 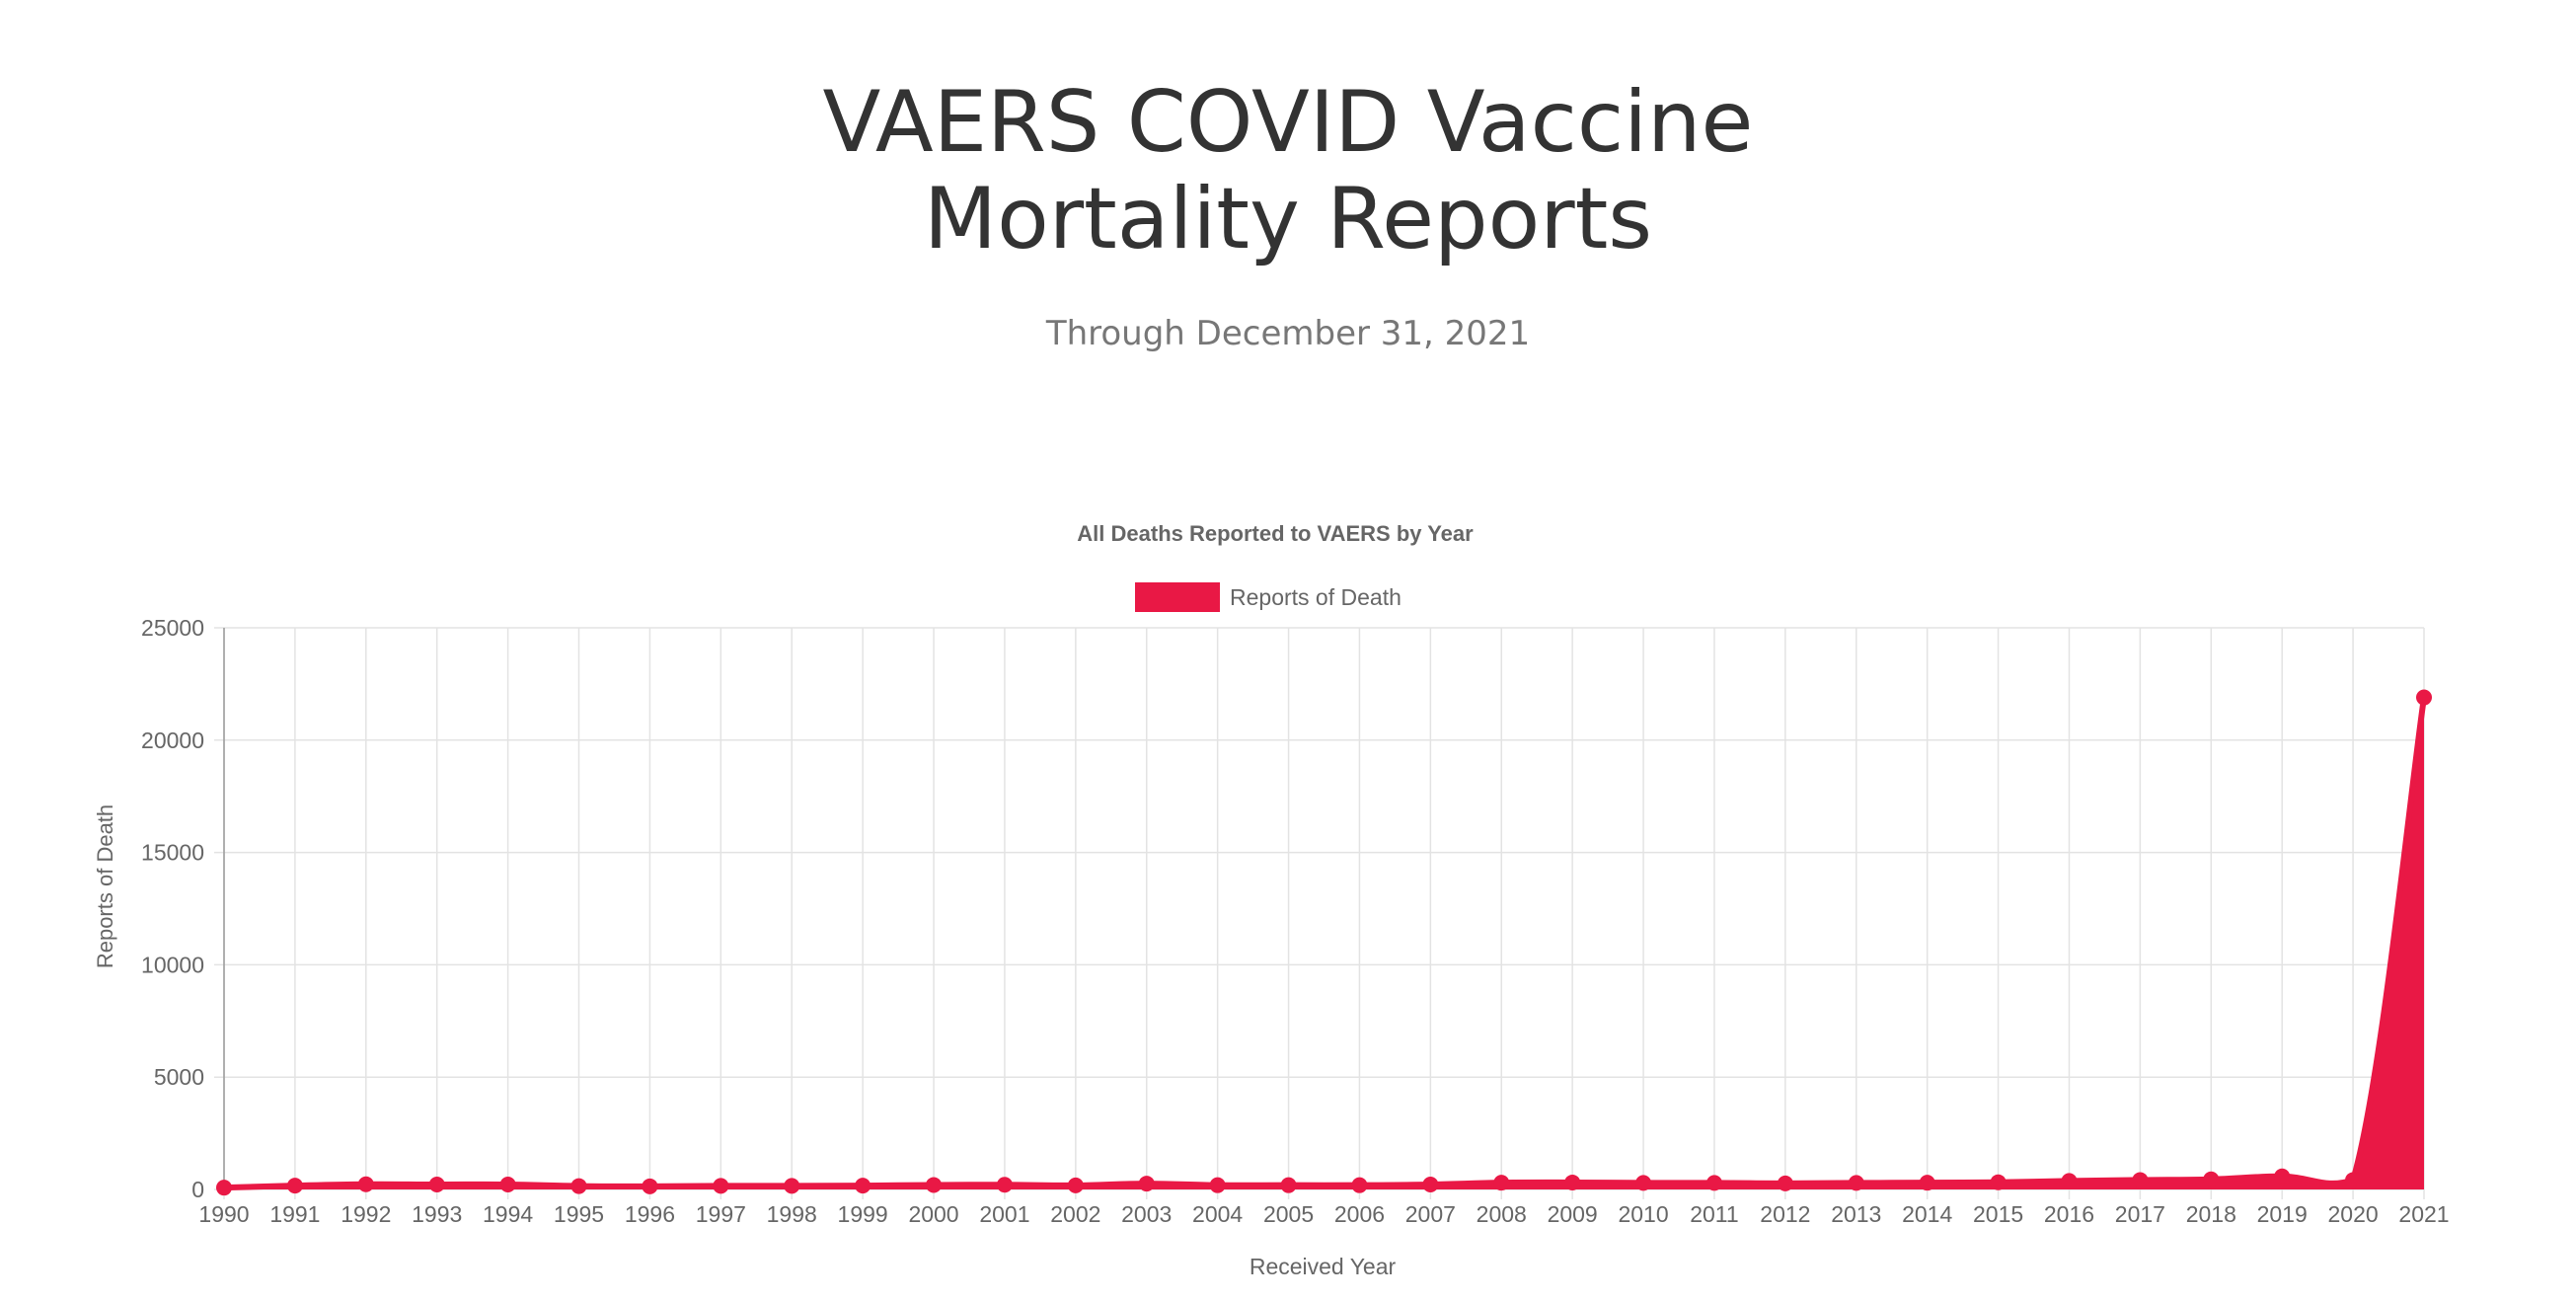 I want to click on x-tick-label: 2008, so click(x=1502, y=1214).